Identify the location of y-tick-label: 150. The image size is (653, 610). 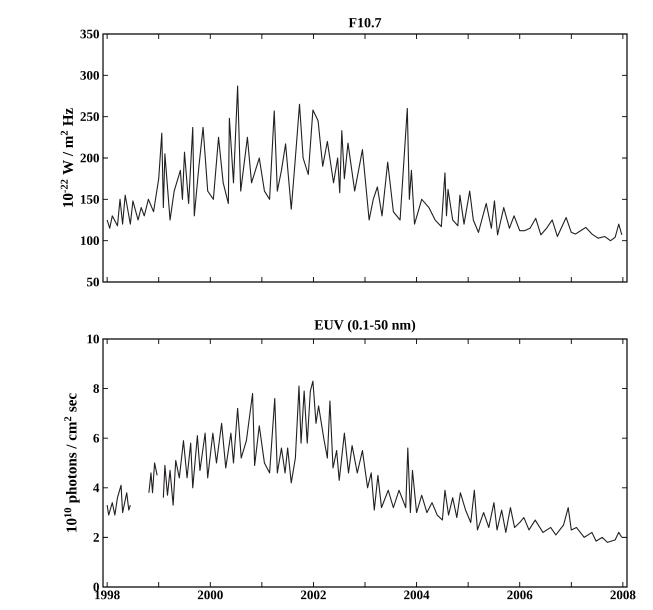
(90, 199).